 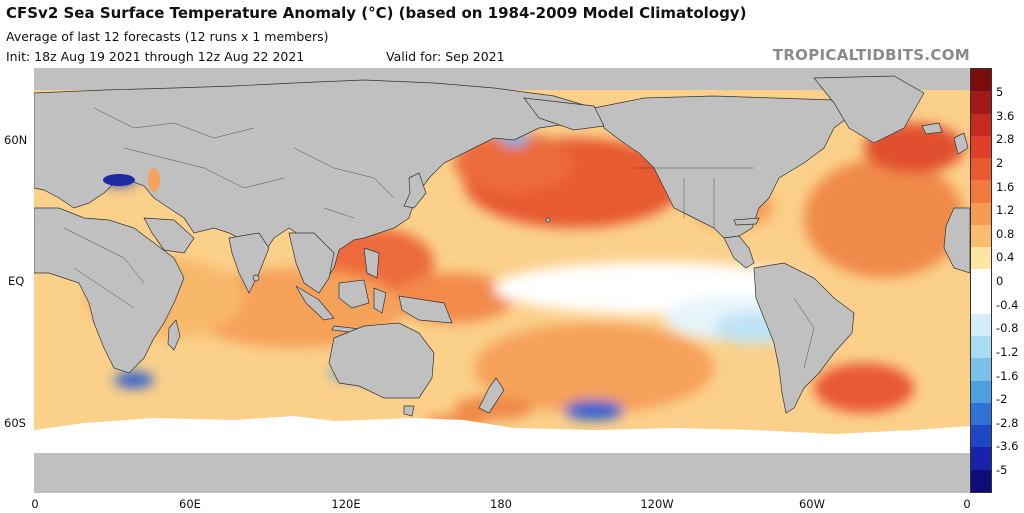 What do you see at coordinates (409, 411) in the screenshot?
I see `tasmania` at bounding box center [409, 411].